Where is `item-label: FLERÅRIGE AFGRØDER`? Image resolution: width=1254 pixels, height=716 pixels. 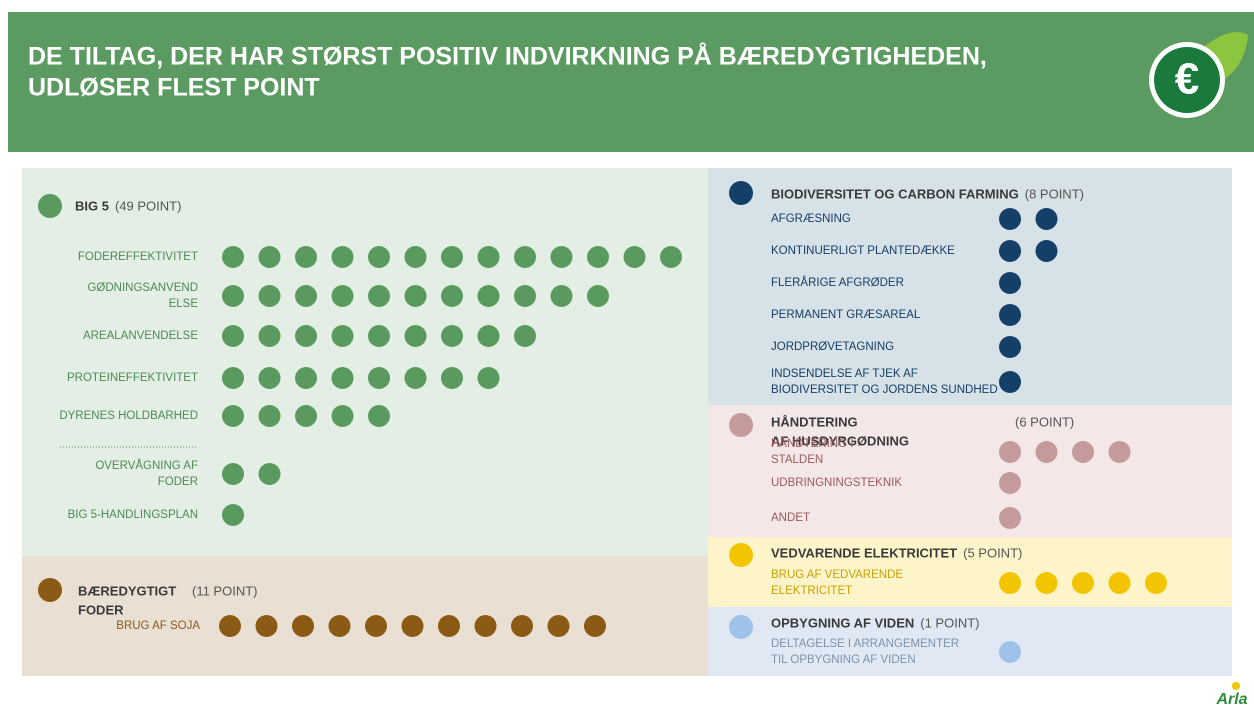 item-label: FLERÅRIGE AFGRØDER is located at coordinates (837, 282).